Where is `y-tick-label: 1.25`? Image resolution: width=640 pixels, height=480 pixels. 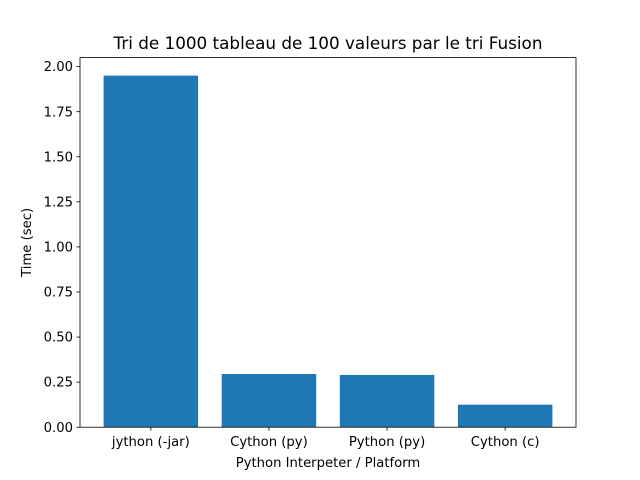
y-tick-label: 1.25 is located at coordinates (58, 202).